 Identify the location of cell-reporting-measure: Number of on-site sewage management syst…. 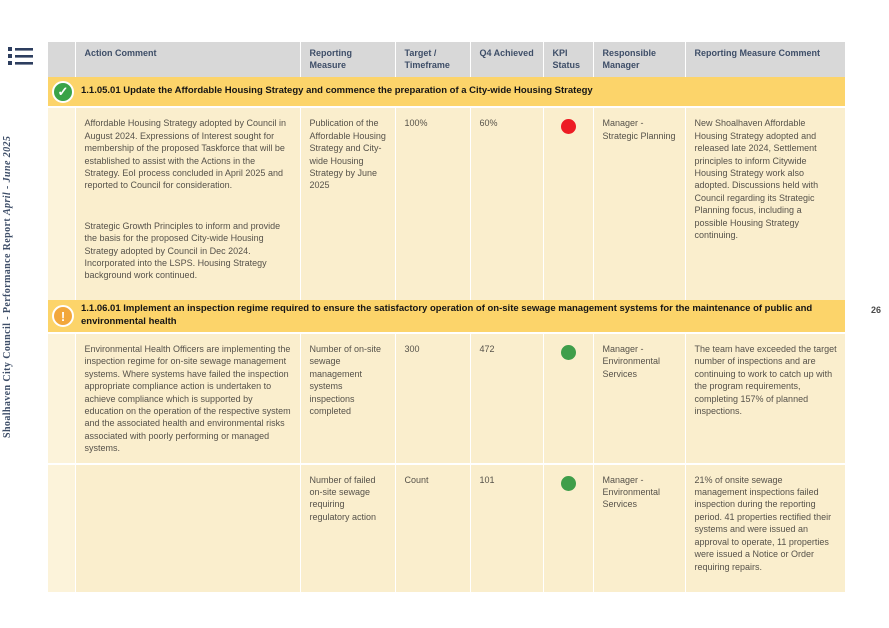
(348, 398).